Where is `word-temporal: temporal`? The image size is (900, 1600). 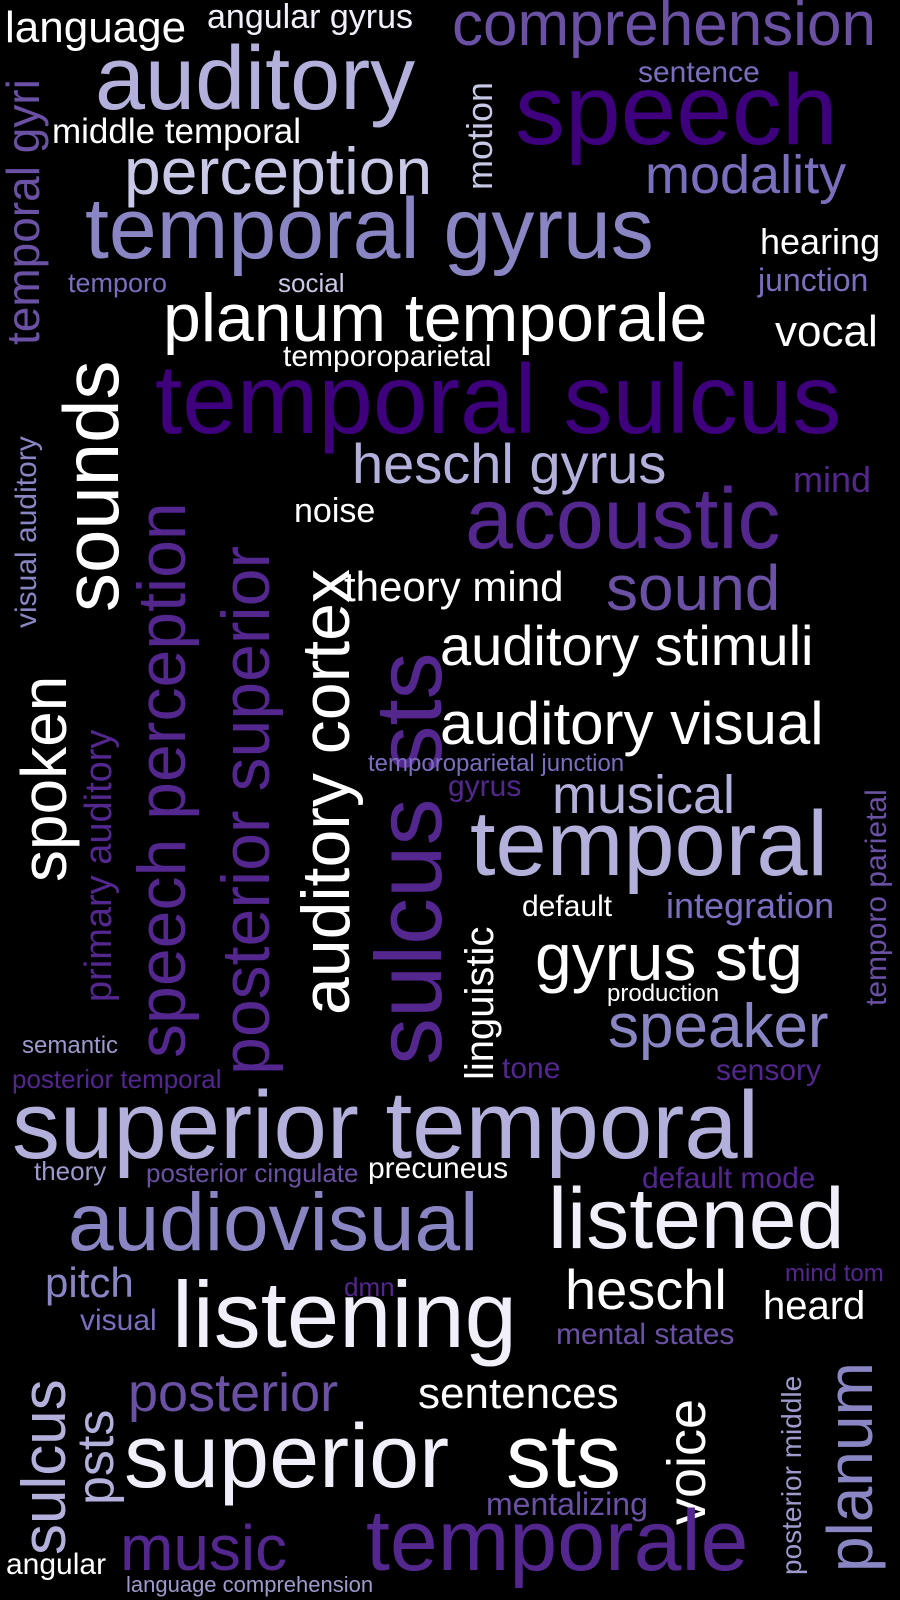
word-temporal: temporal is located at coordinates (649, 844).